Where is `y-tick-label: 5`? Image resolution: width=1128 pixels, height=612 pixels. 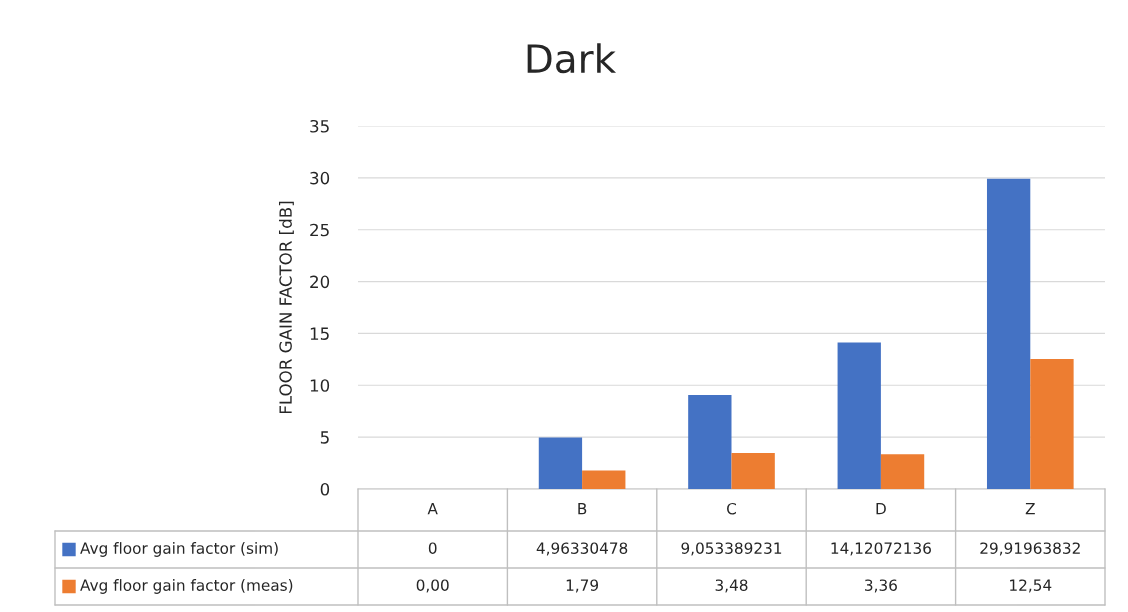
y-tick-label: 5 is located at coordinates (324, 437).